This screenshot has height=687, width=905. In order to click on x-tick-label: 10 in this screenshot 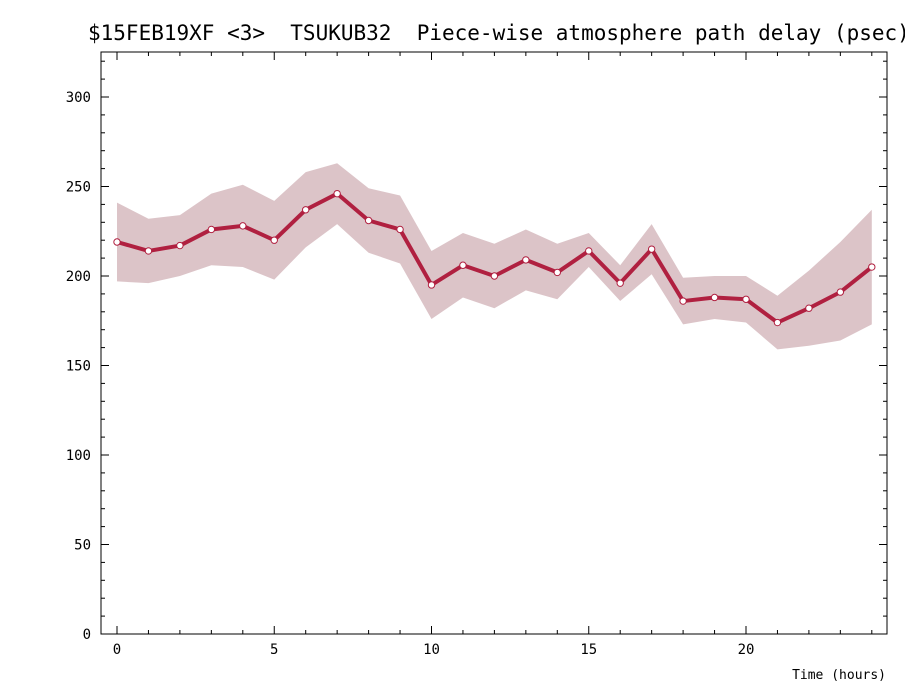, I will do `click(431, 650)`.